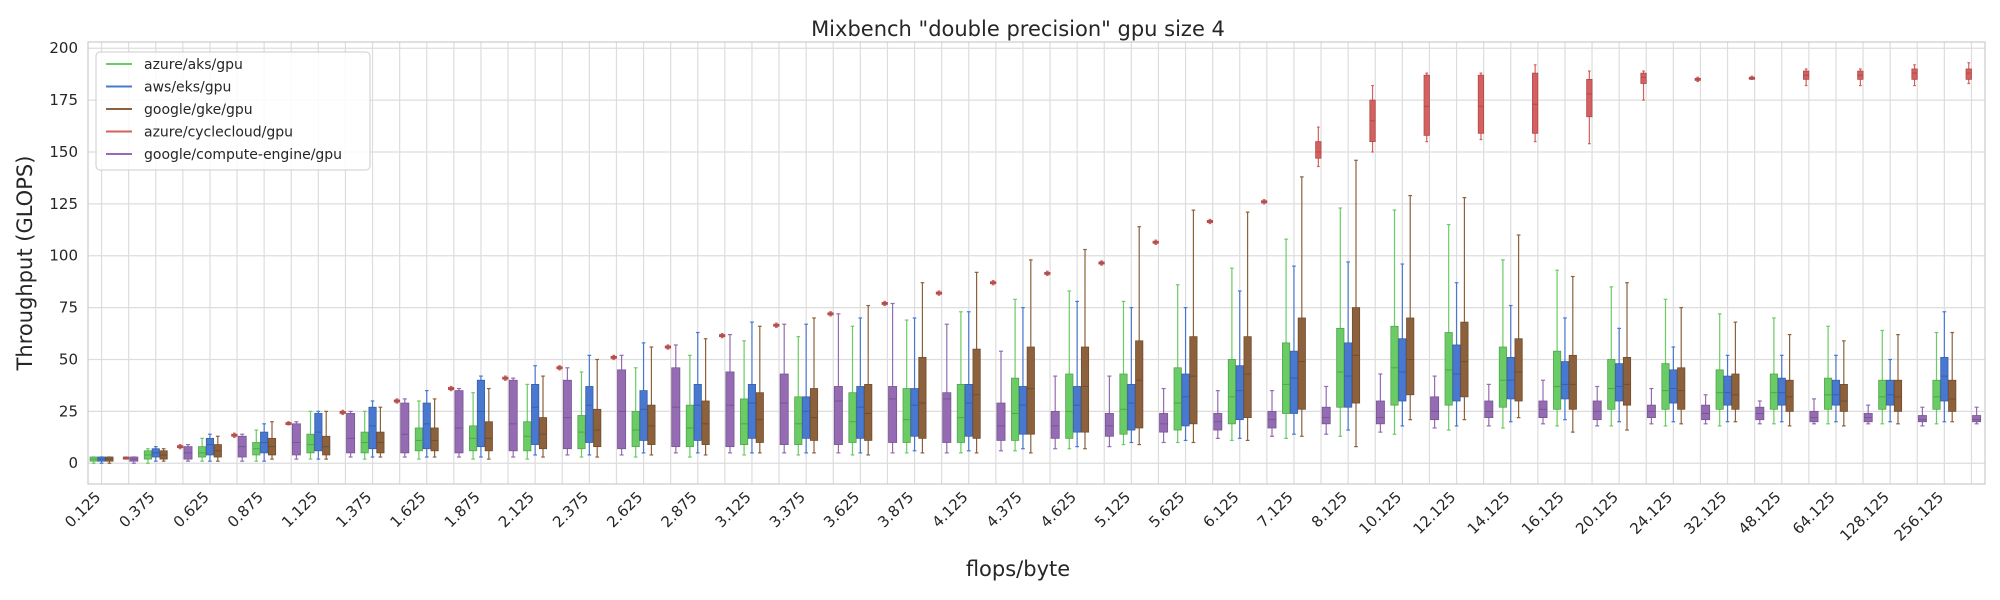 This screenshot has height=600, width=2000. I want to click on y-axis-ticks: 0 25 50 75 100 125 150 175 200, so click(63, 255).